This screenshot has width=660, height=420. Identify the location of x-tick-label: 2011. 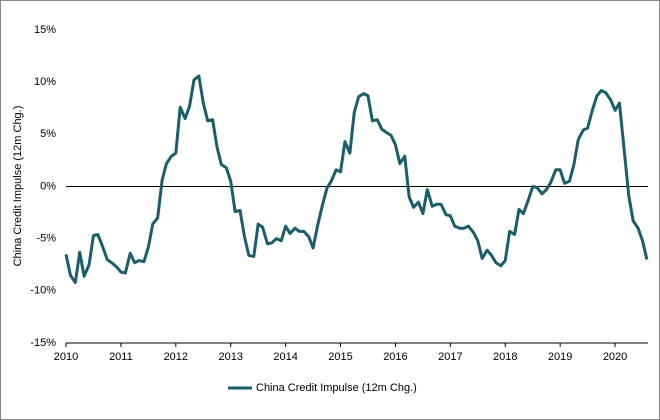
(121, 357).